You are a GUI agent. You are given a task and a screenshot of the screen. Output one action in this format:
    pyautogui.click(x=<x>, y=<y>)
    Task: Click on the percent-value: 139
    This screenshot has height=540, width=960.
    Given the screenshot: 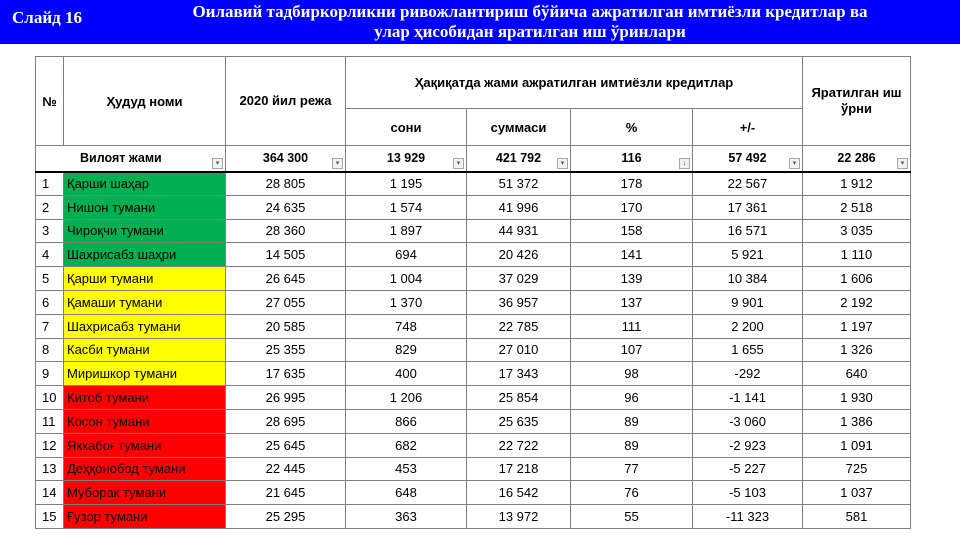 What is the action you would take?
    pyautogui.click(x=631, y=278)
    